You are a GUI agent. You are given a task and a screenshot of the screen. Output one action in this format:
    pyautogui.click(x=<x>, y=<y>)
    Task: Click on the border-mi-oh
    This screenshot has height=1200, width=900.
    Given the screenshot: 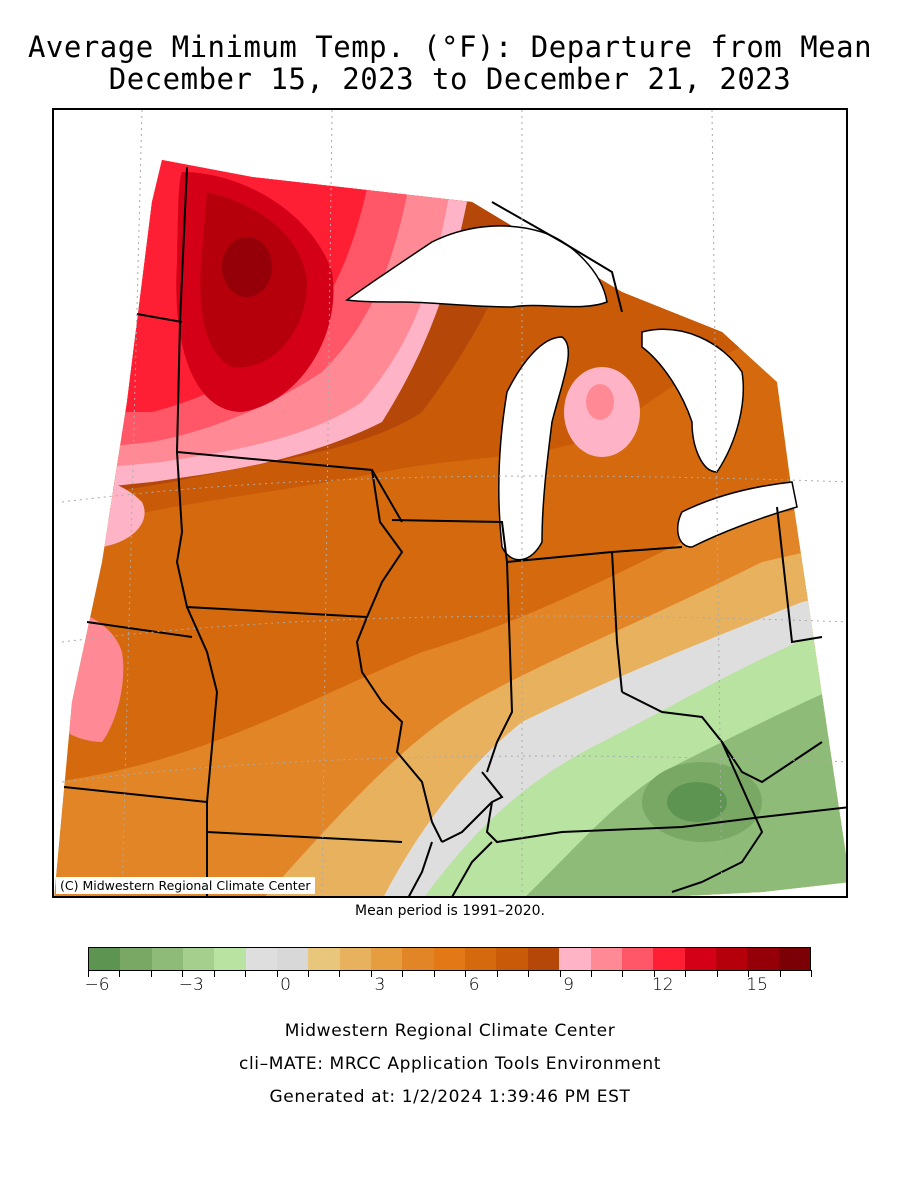 What is the action you would take?
    pyautogui.click(x=647, y=549)
    